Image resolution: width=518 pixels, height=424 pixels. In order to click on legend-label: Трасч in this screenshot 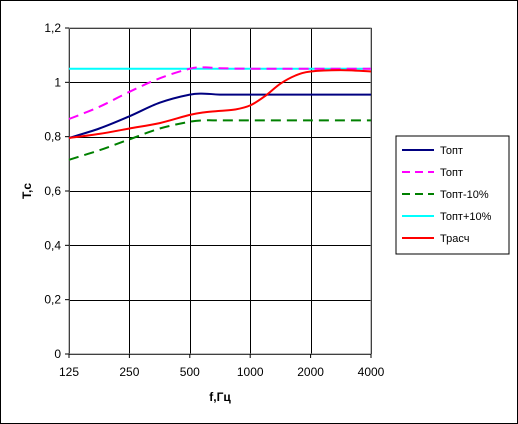, I will do `click(454, 239)`.